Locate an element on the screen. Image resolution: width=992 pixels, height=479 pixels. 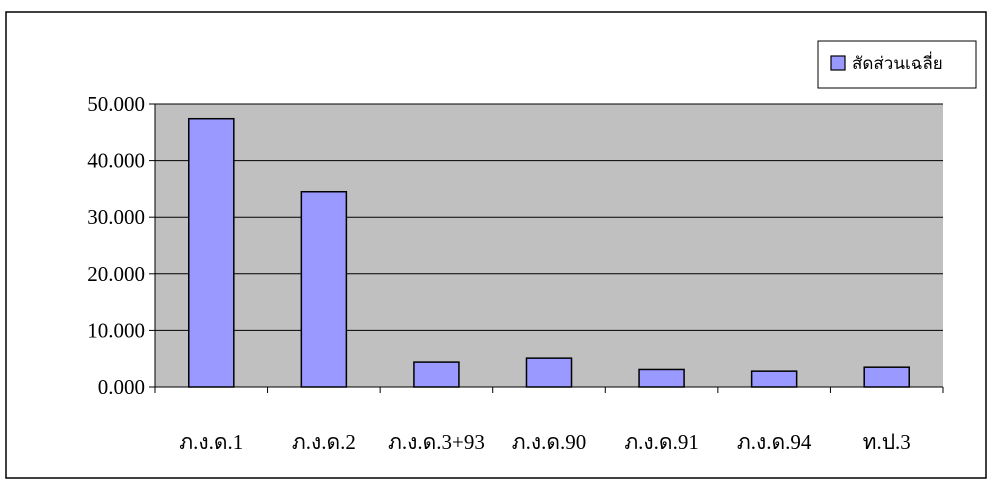
legend-swatch is located at coordinates (838, 63).